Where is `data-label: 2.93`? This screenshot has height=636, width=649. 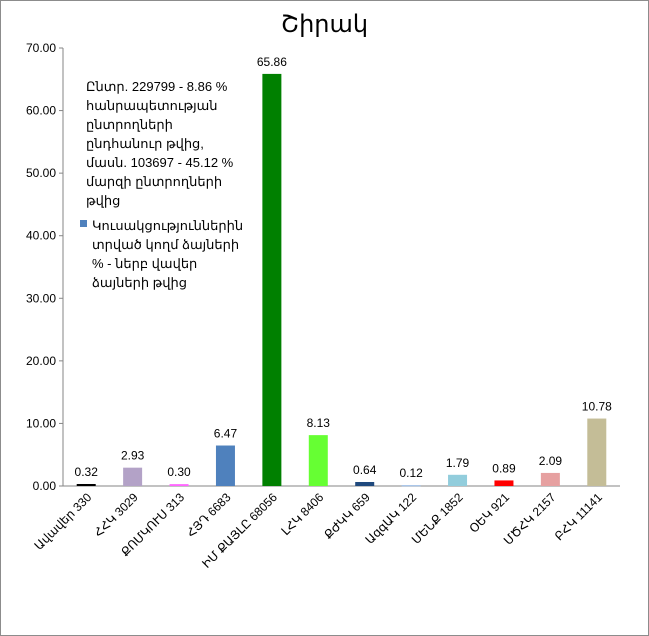
data-label: 2.93 is located at coordinates (133, 456).